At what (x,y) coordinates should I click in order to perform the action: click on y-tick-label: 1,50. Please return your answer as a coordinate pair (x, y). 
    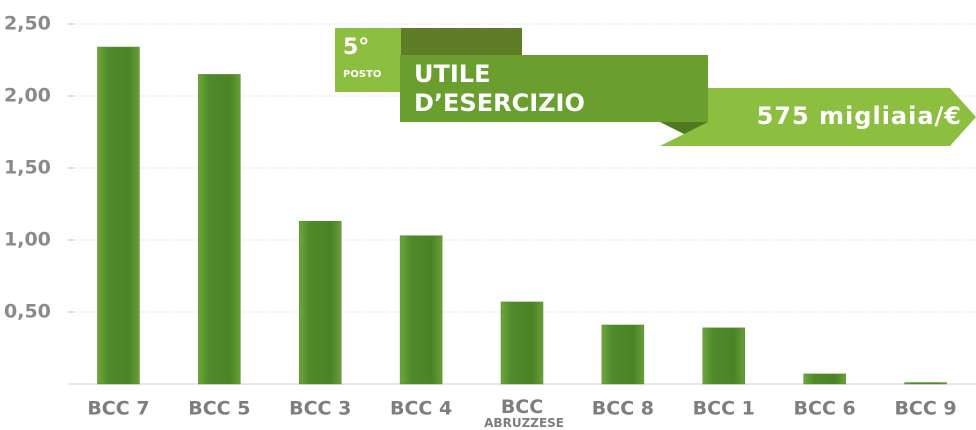
    Looking at the image, I should click on (27, 168).